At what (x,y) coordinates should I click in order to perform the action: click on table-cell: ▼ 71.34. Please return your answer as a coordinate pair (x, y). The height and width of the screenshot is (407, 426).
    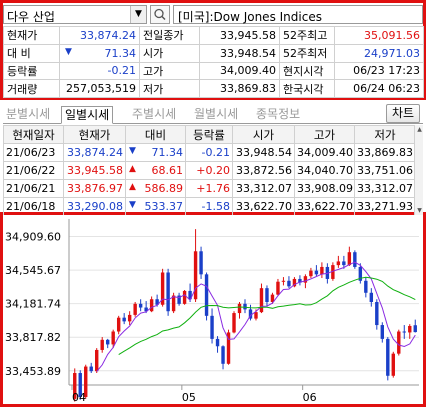
    Looking at the image, I should click on (155, 152).